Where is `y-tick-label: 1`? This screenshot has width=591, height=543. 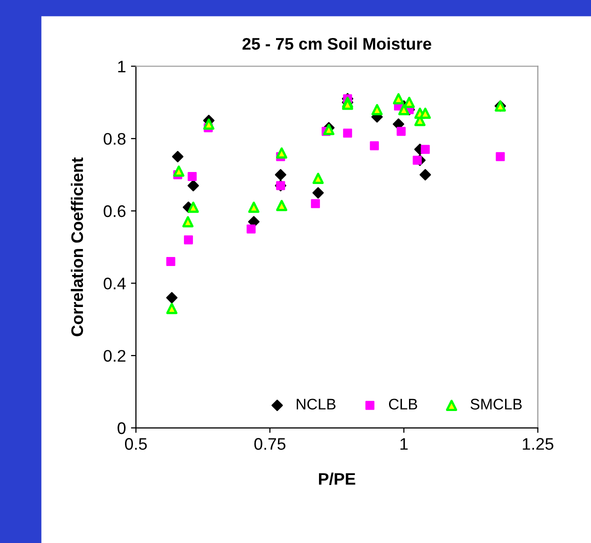 y-tick-label: 1 is located at coordinates (122, 66).